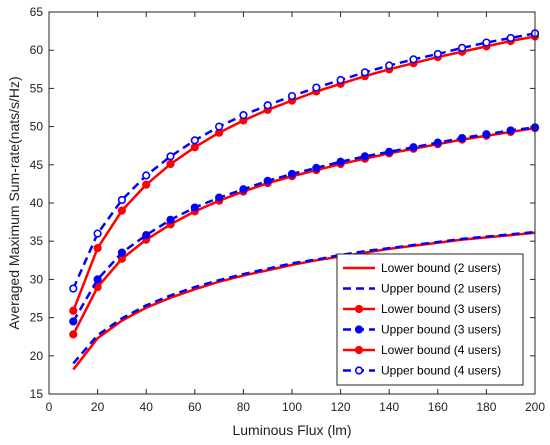  I want to click on x-tick-label-1: 20, so click(98, 407).